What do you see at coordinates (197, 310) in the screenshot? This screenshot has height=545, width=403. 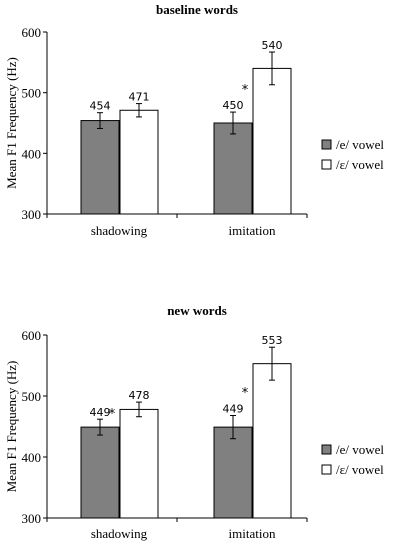 I see `chart-title: new words` at bounding box center [197, 310].